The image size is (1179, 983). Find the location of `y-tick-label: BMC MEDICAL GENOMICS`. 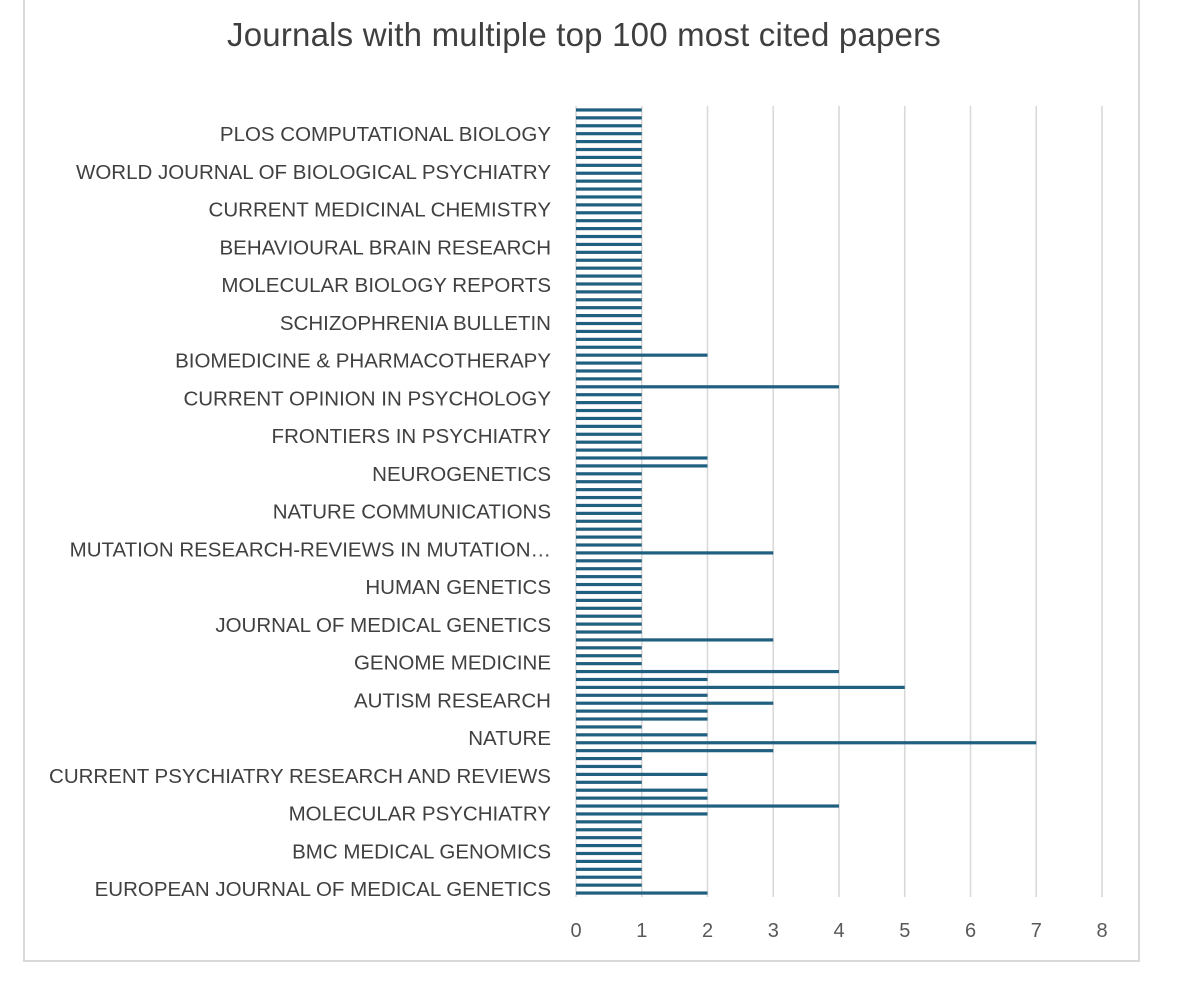

y-tick-label: BMC MEDICAL GENOMICS is located at coordinates (421, 851).